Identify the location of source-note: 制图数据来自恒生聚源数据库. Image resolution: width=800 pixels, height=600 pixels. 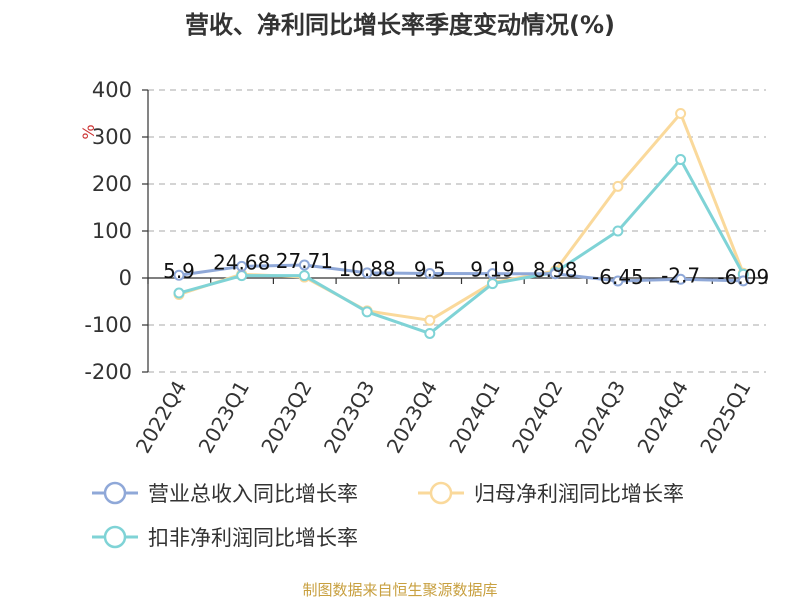
(399, 590).